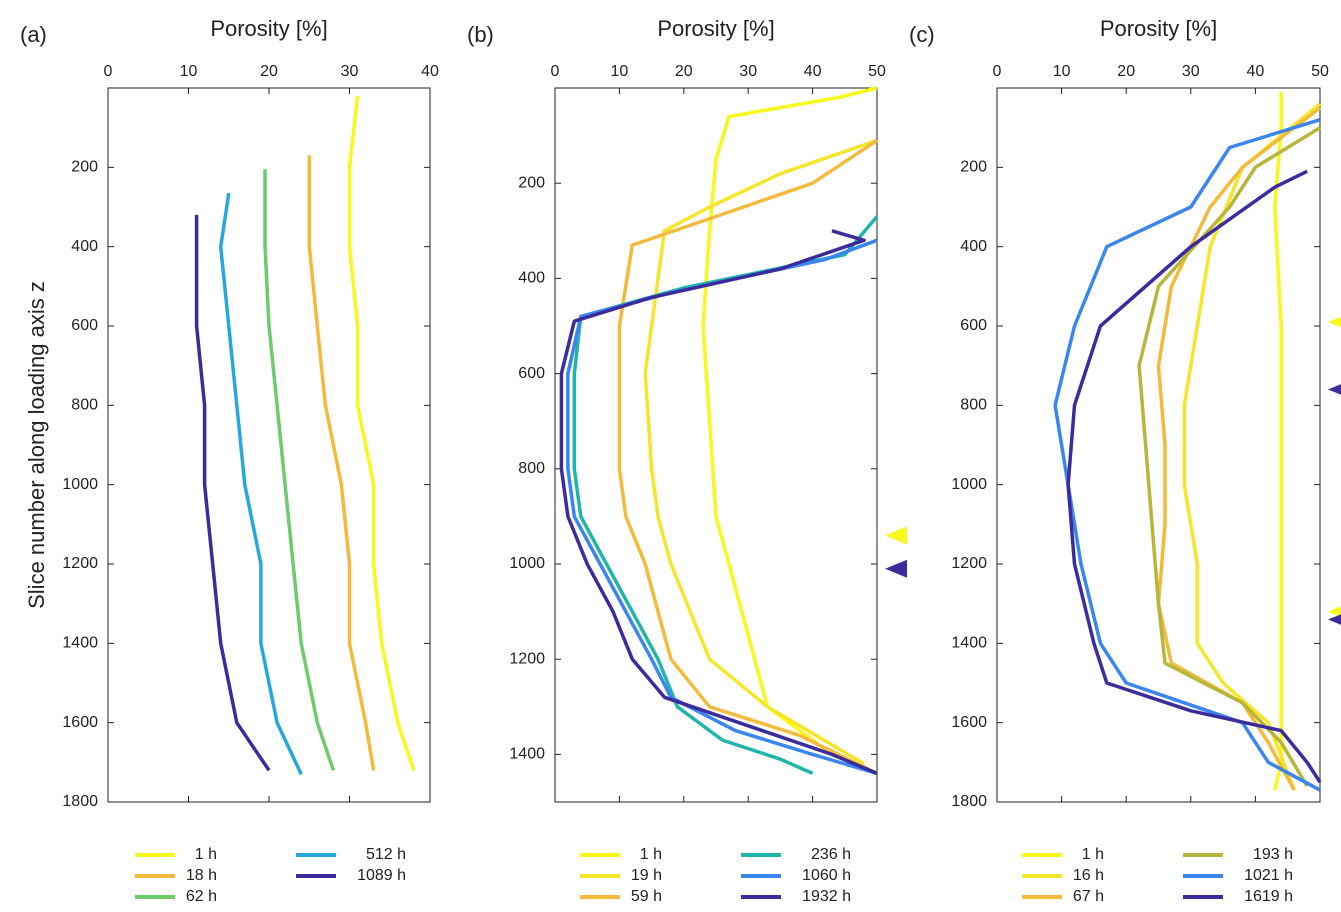 The image size is (1341, 912). Describe the element at coordinates (646, 875) in the screenshot. I see `legend-label: 19 h` at that location.